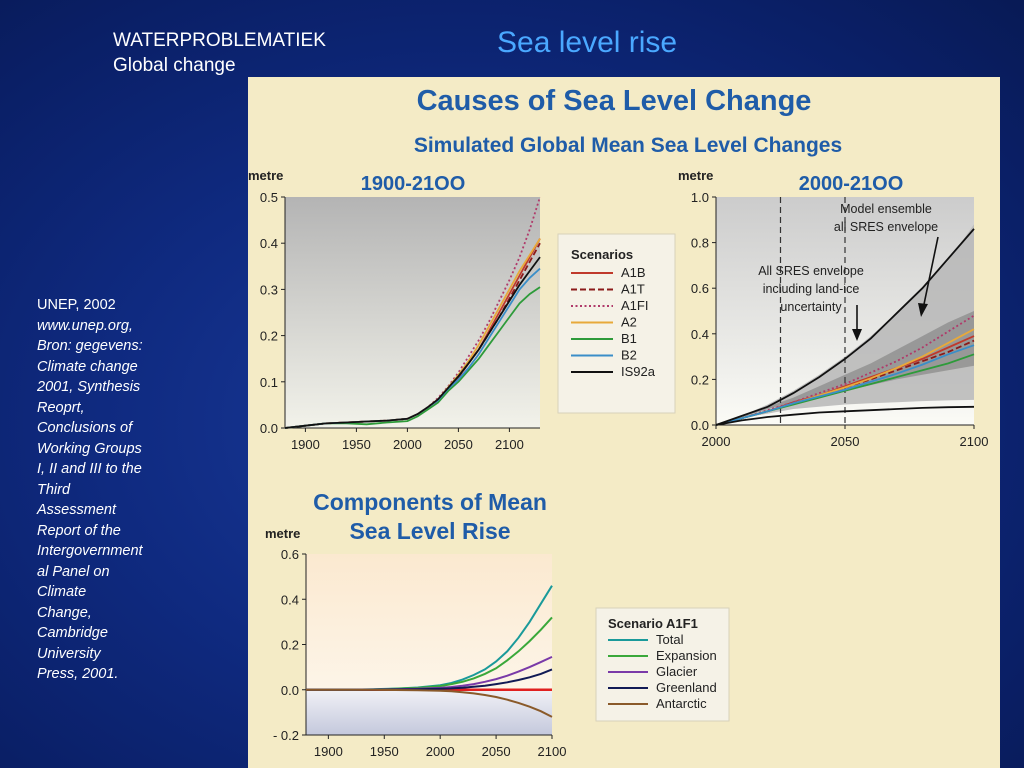  I want to click on inner-envelope, so click(845, 368).